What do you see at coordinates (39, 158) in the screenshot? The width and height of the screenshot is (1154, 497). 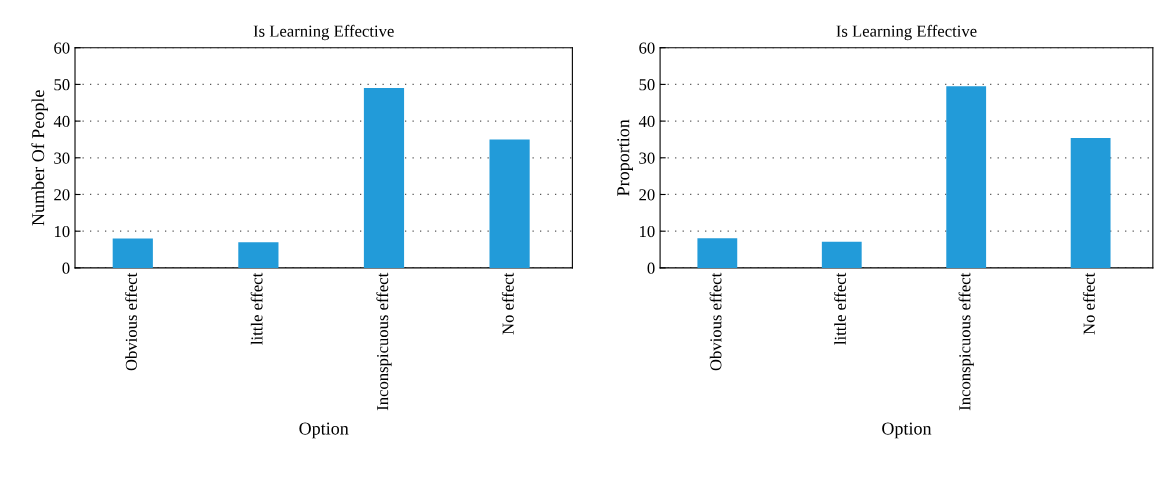 I see `y-axis-title: Number Of People` at bounding box center [39, 158].